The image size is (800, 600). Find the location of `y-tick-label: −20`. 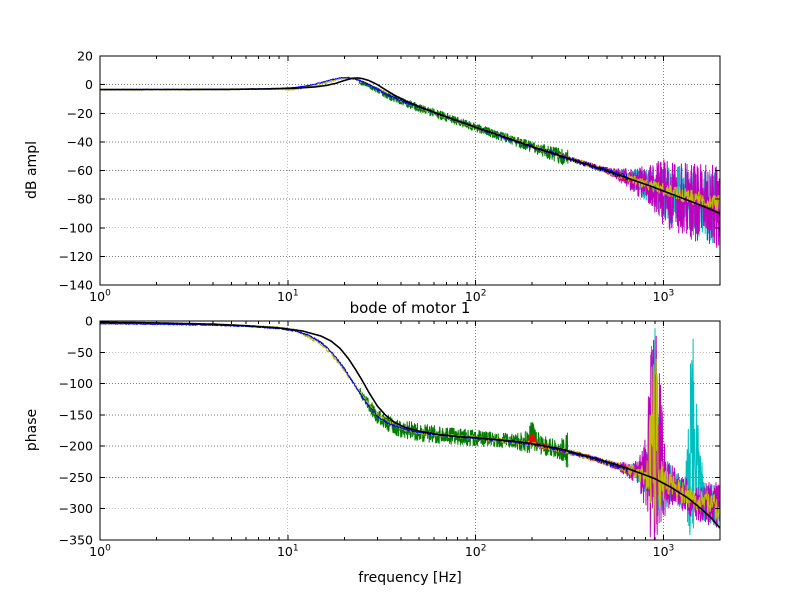

y-tick-label: −20 is located at coordinates (80, 113).